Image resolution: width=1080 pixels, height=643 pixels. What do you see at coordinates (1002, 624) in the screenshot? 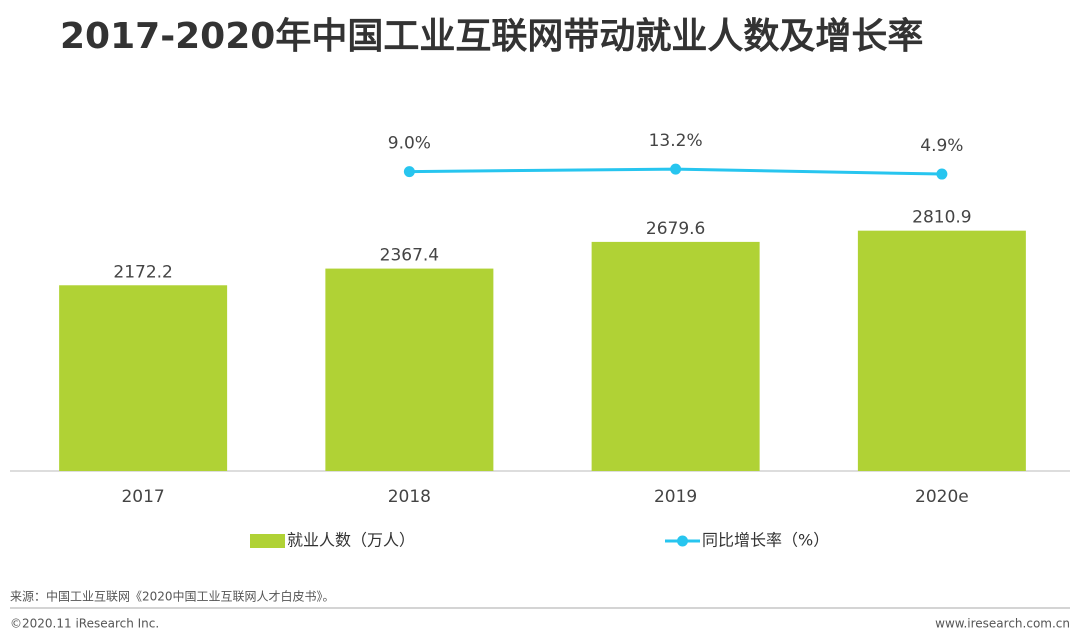
I see `website: www.iresearch.com.cn` at bounding box center [1002, 624].